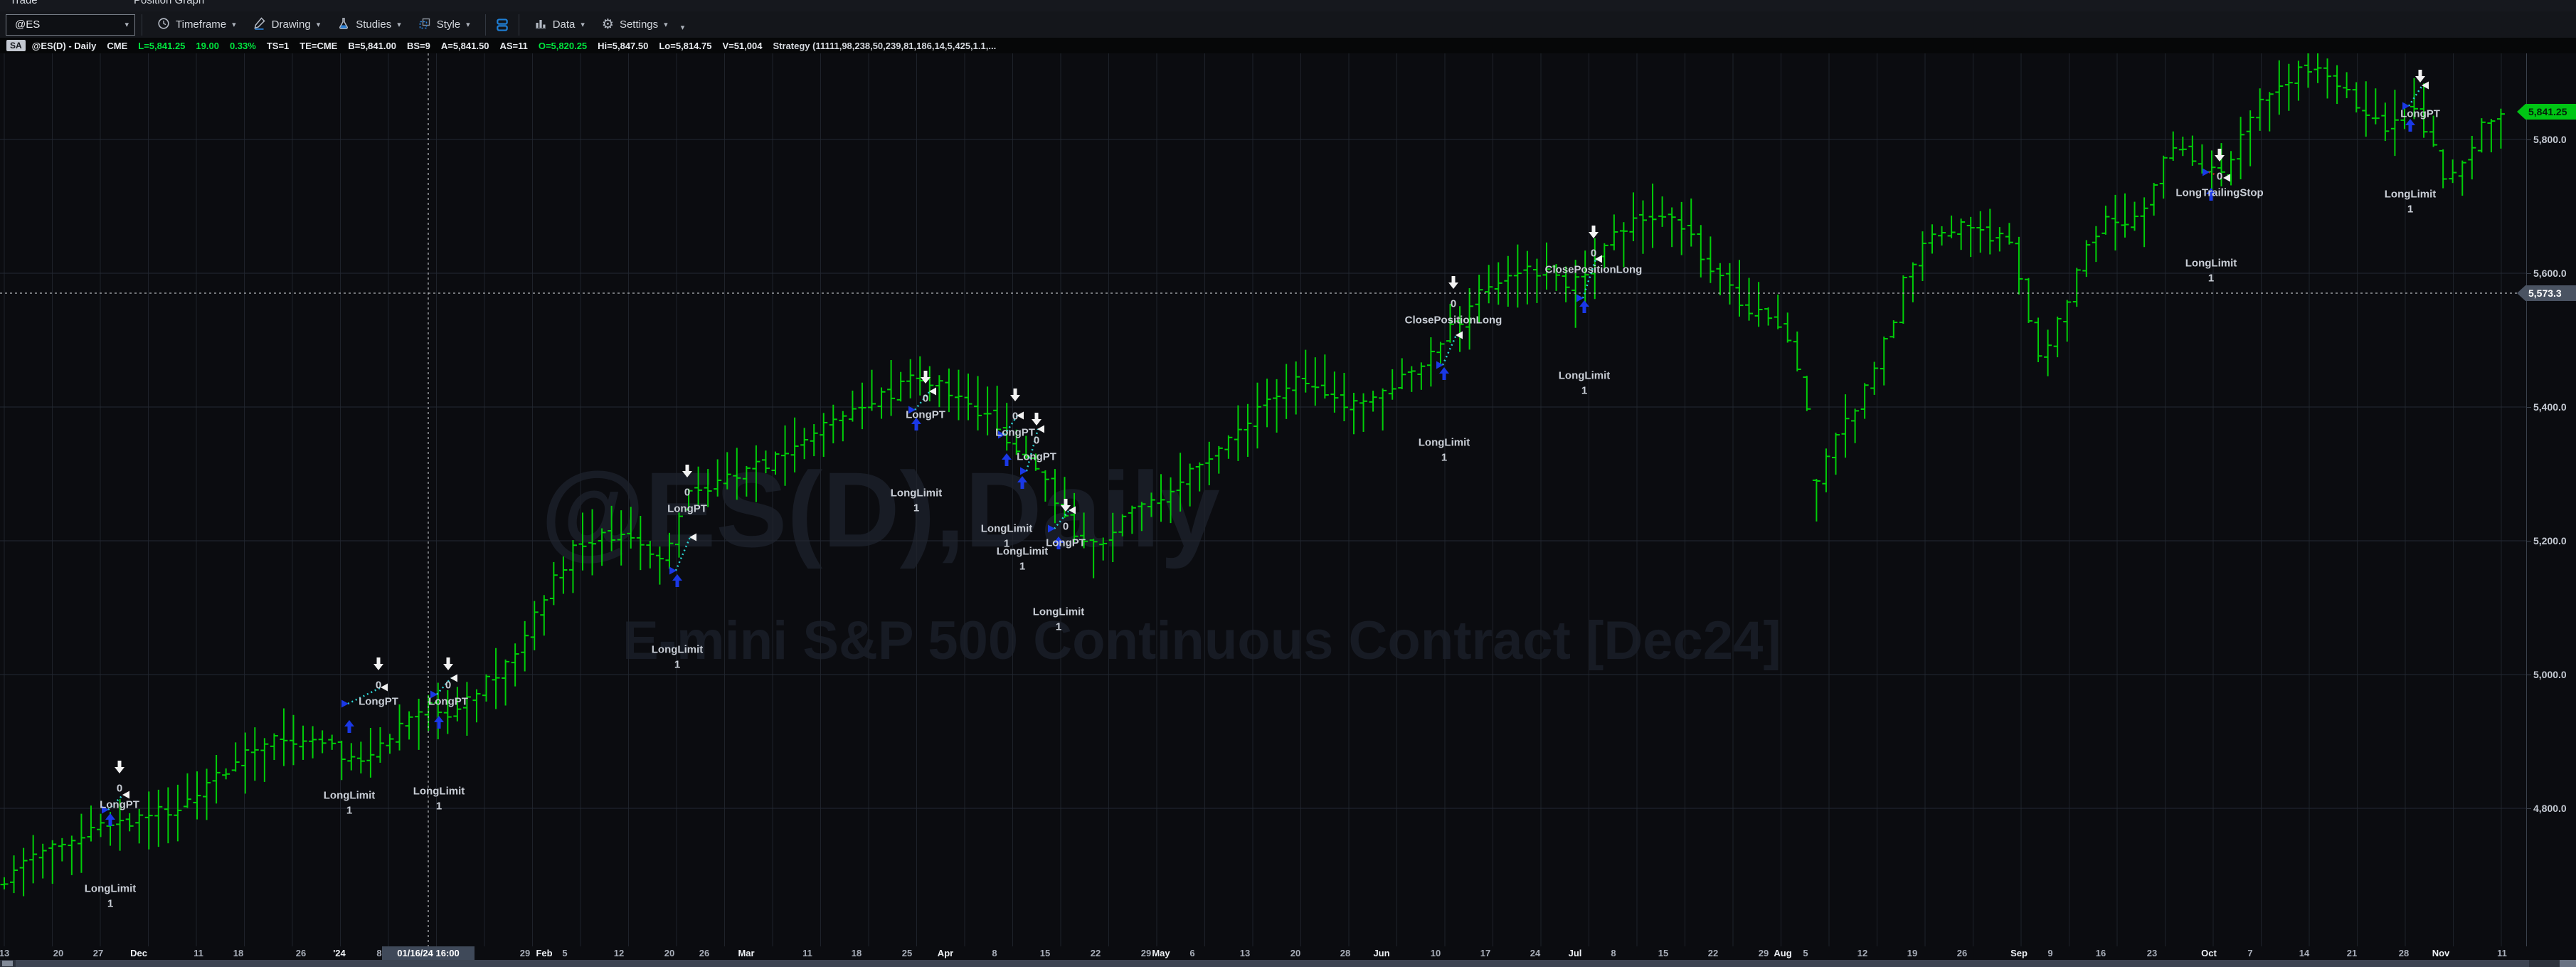 This screenshot has height=967, width=2576. I want to click on horizontal-scrollbar, so click(1288, 964).